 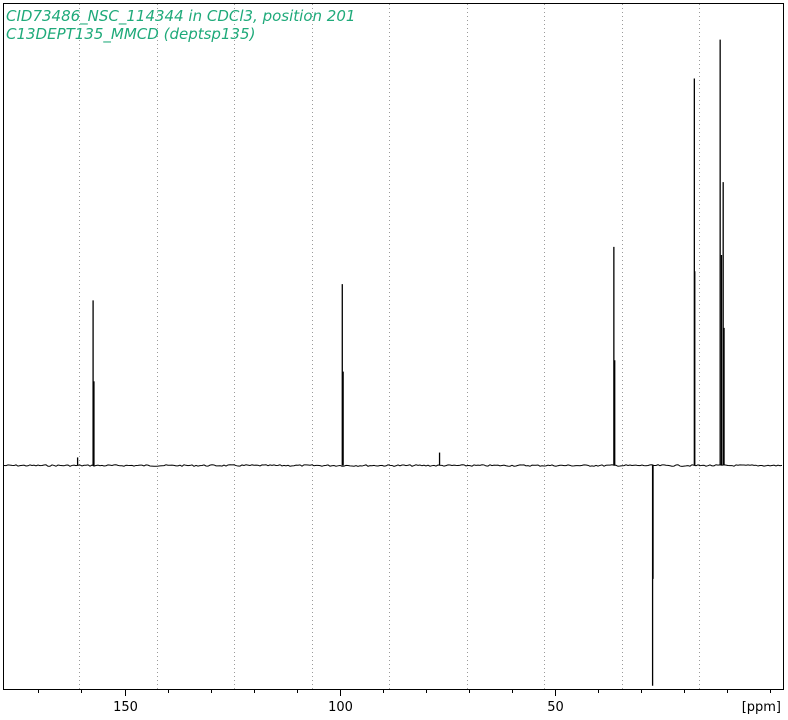 What do you see at coordinates (340, 707) in the screenshot?
I see `x-tick-label: 100` at bounding box center [340, 707].